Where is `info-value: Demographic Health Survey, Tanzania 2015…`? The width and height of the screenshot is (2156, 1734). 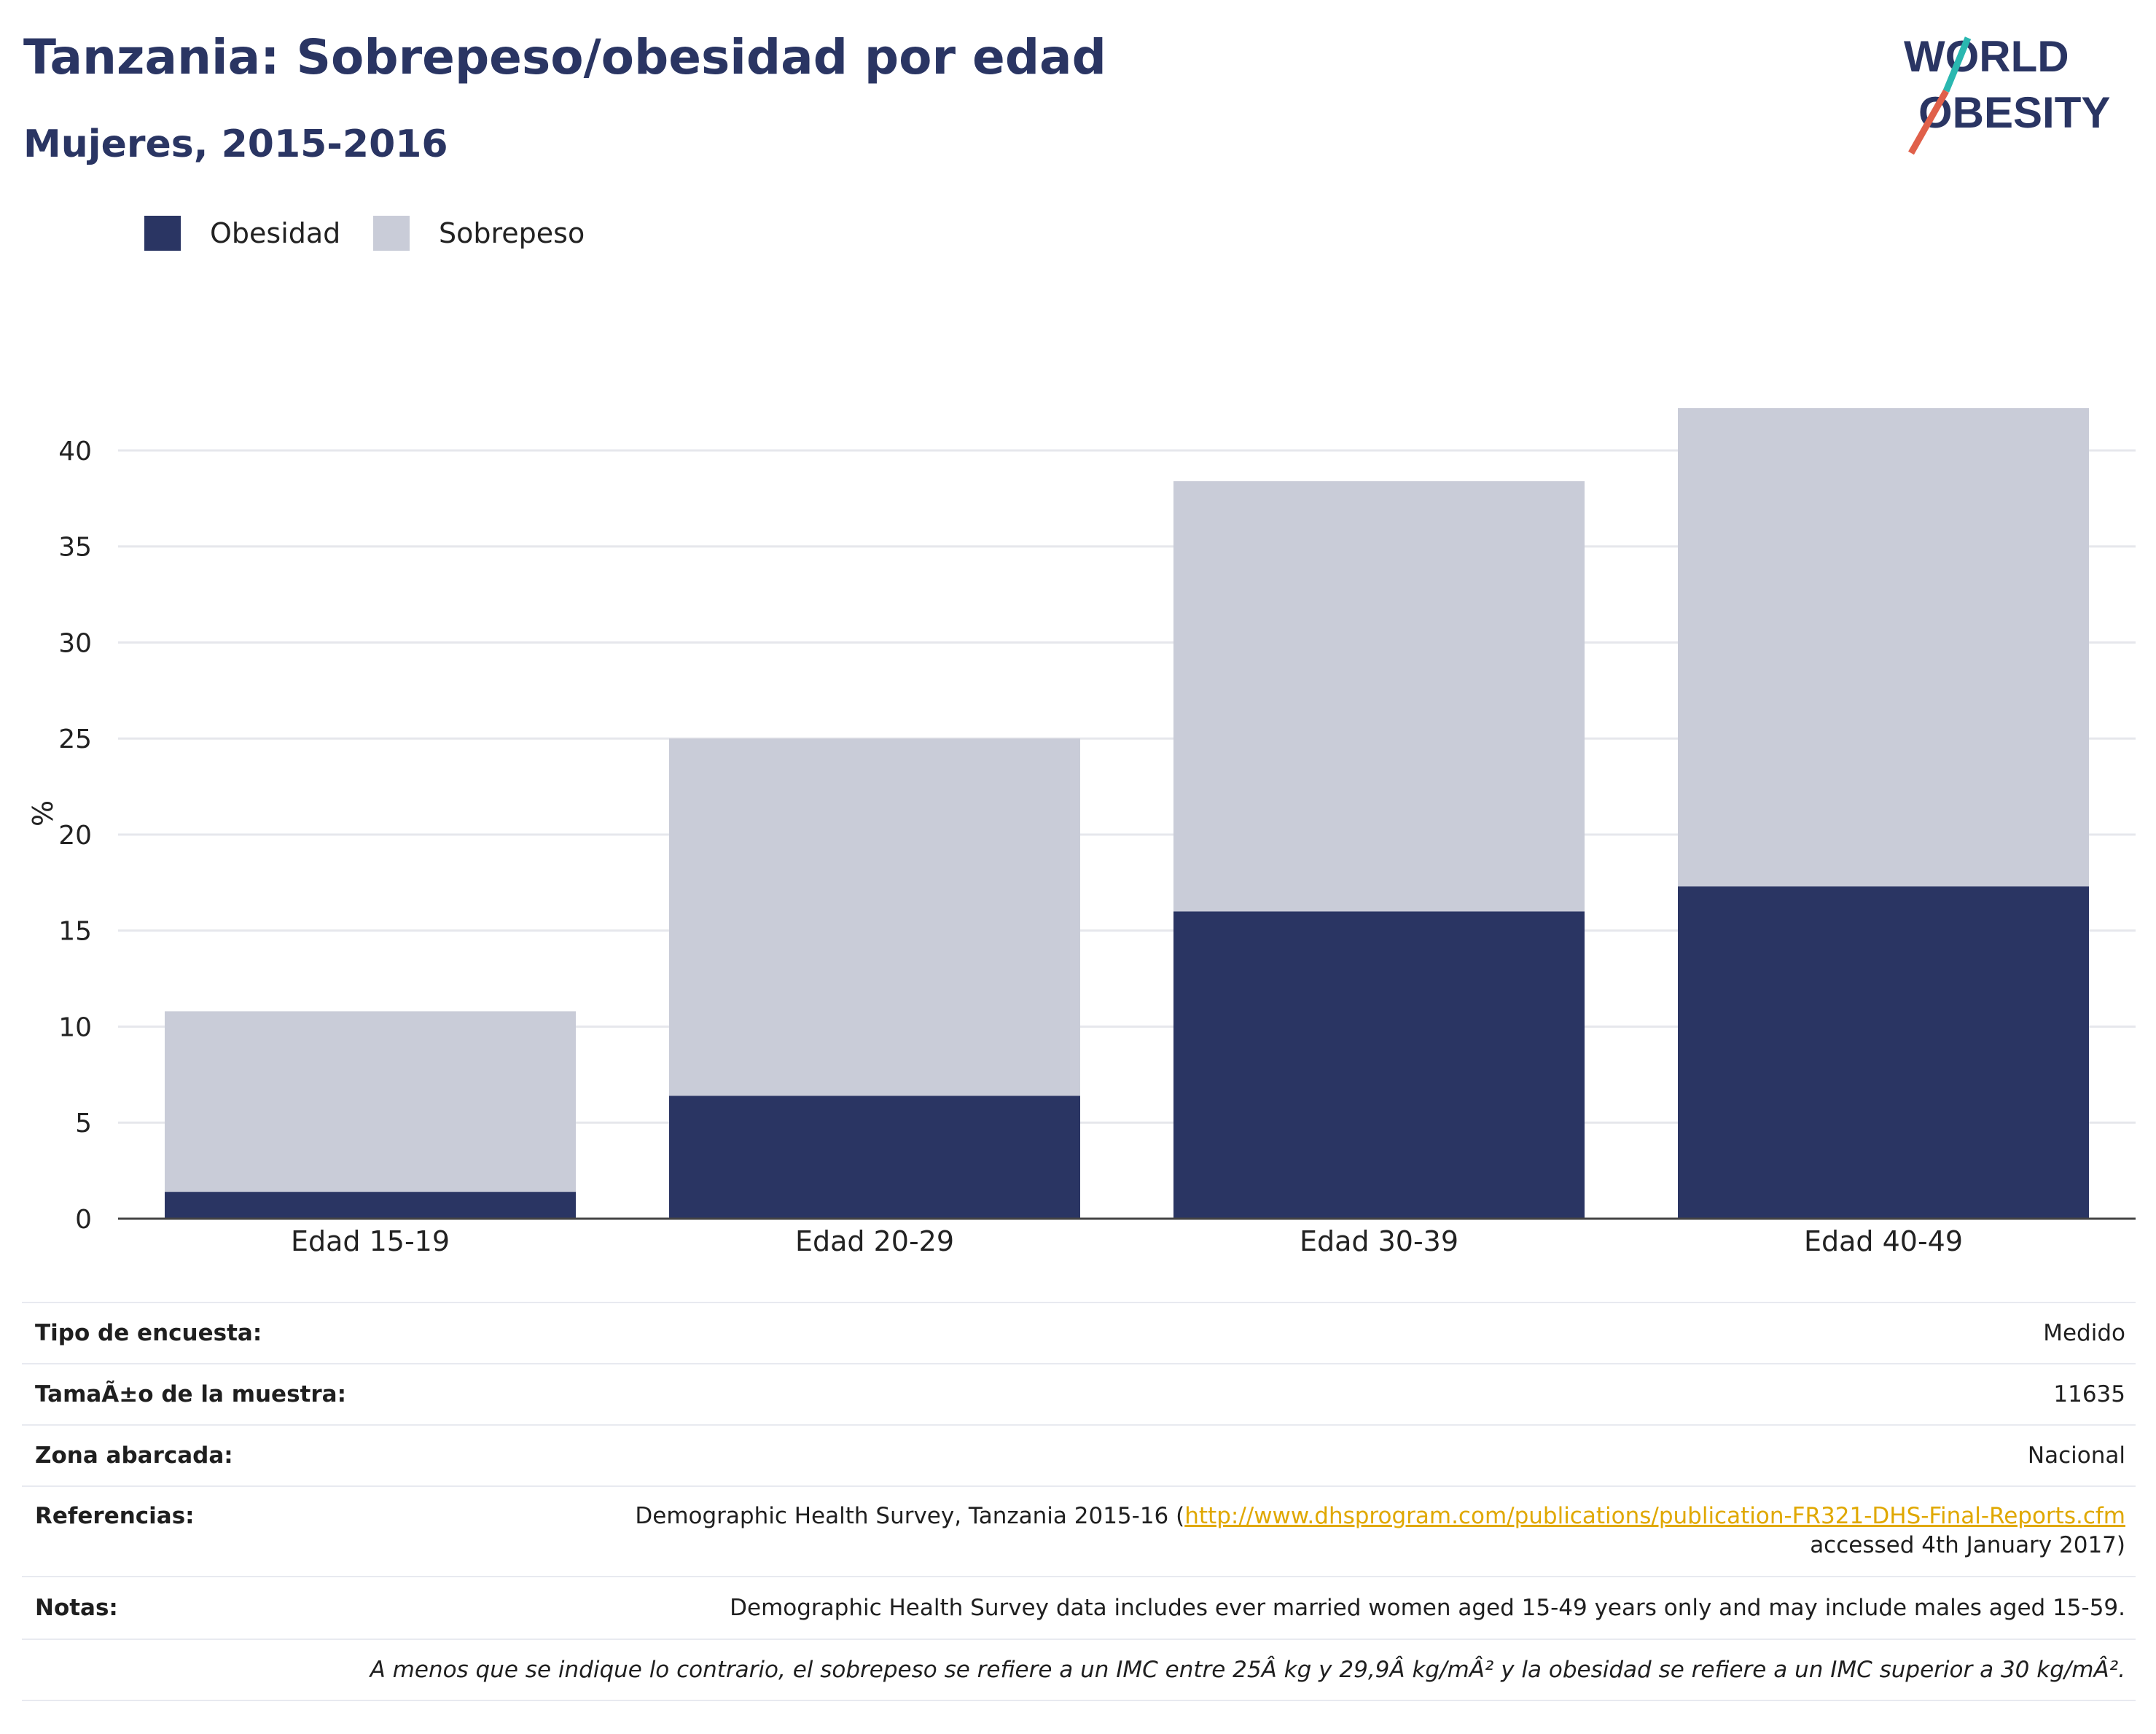 info-value: Demographic Health Survey, Tanzania 2015… is located at coordinates (1079, 1530).